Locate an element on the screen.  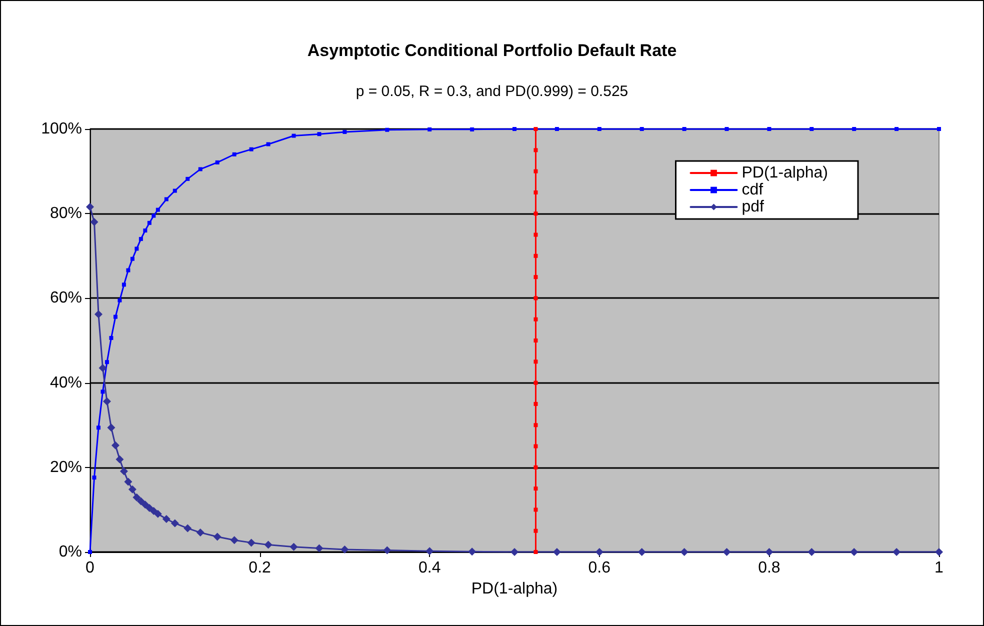
x-tick-label: 0.2 is located at coordinates (260, 568).